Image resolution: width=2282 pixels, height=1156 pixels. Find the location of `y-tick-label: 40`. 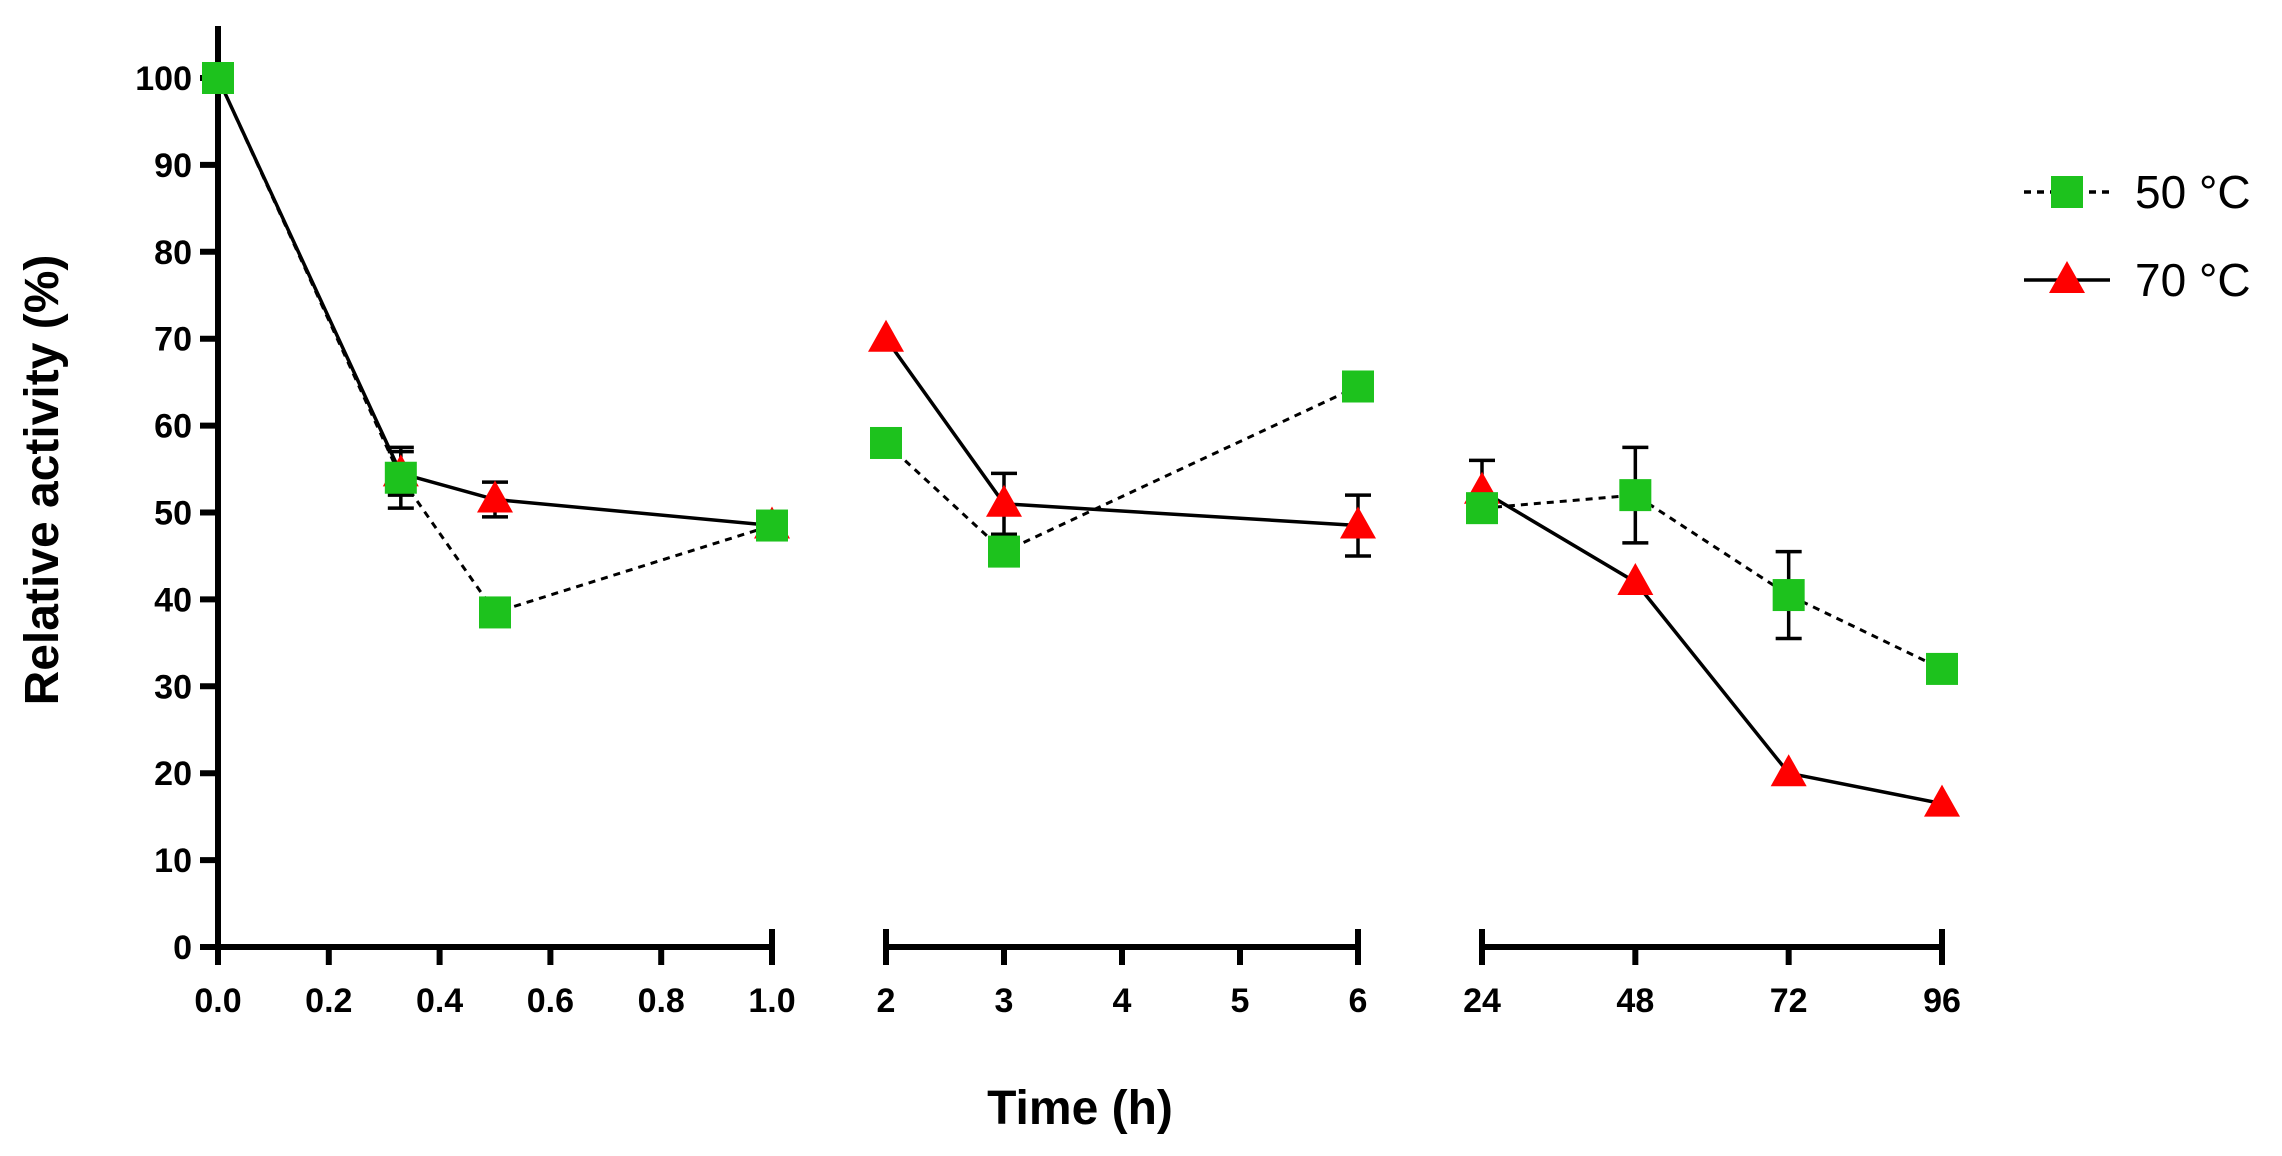

y-tick-label: 40 is located at coordinates (173, 600).